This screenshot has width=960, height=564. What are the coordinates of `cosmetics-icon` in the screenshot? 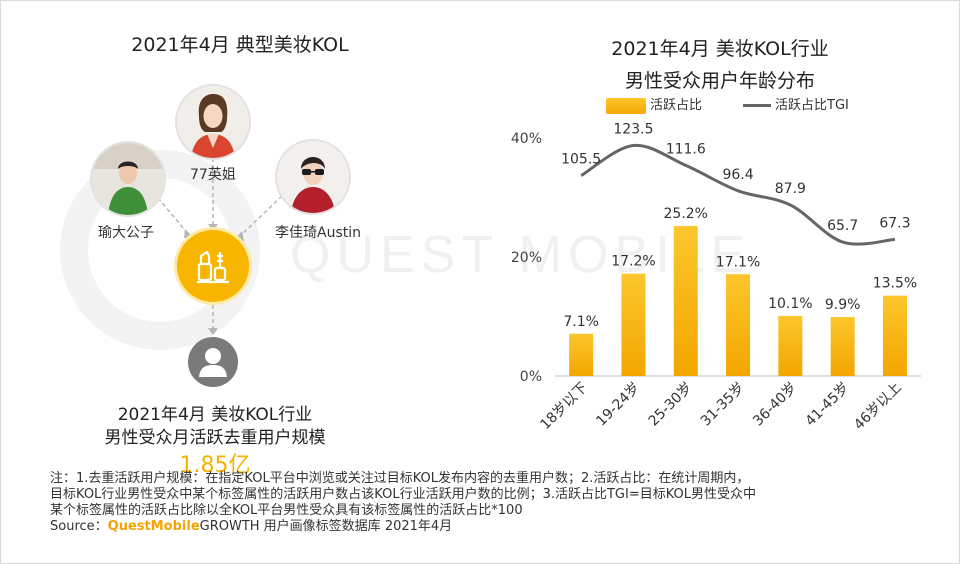 It's located at (213, 267).